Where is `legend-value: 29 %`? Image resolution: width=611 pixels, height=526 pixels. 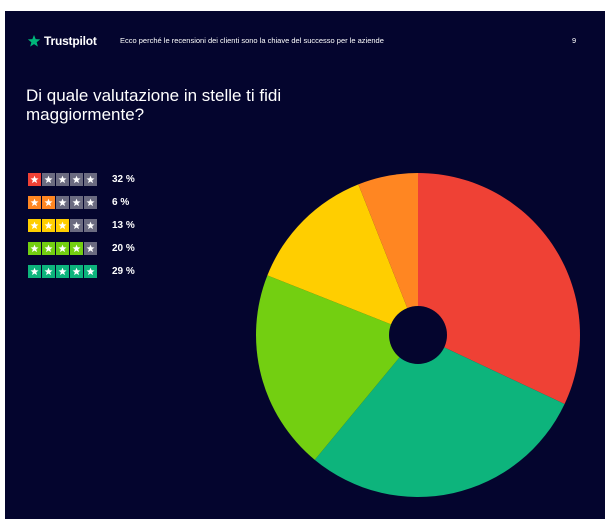
legend-value: 29 % is located at coordinates (123, 271).